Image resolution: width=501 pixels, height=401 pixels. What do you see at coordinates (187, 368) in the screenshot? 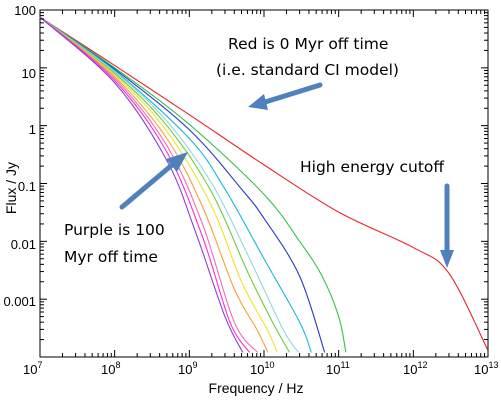
I see `x-tick-label: 10⁹` at bounding box center [187, 368].